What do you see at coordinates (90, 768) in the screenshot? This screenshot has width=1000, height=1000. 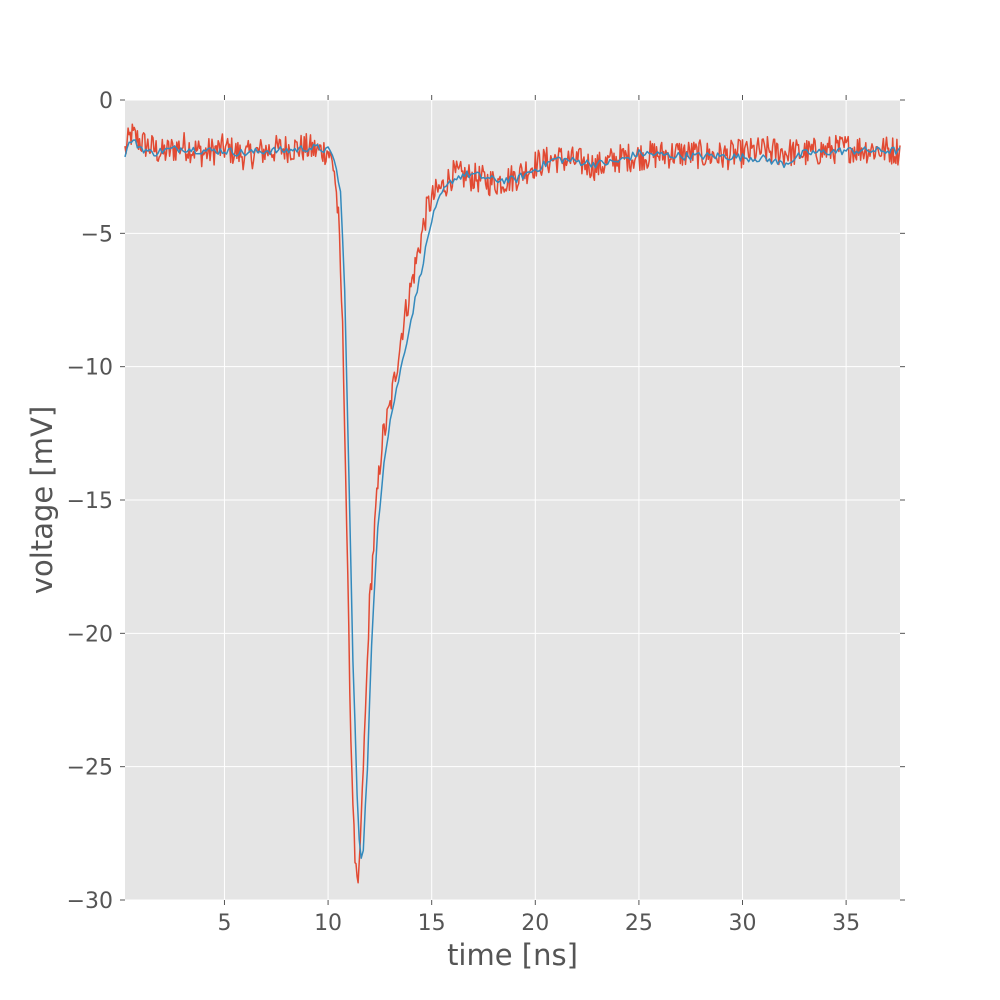 I see `y-tick-label: −25` at bounding box center [90, 768].